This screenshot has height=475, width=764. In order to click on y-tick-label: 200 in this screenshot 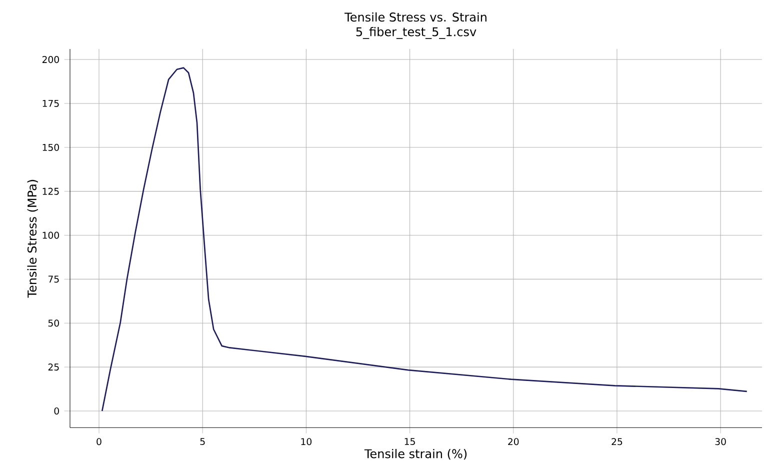, I will do `click(50, 60)`.